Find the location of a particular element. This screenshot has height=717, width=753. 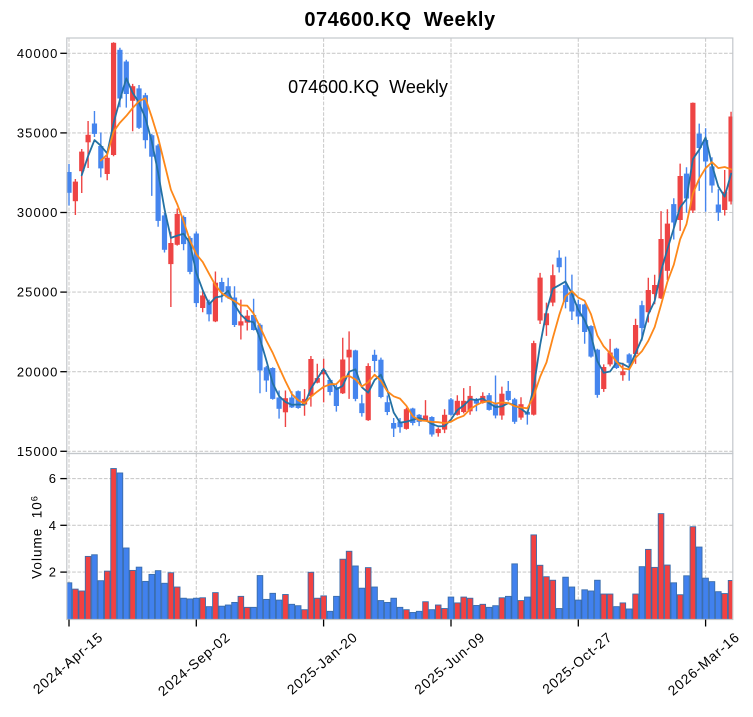

svg-text: 35000 is located at coordinates (38, 133).